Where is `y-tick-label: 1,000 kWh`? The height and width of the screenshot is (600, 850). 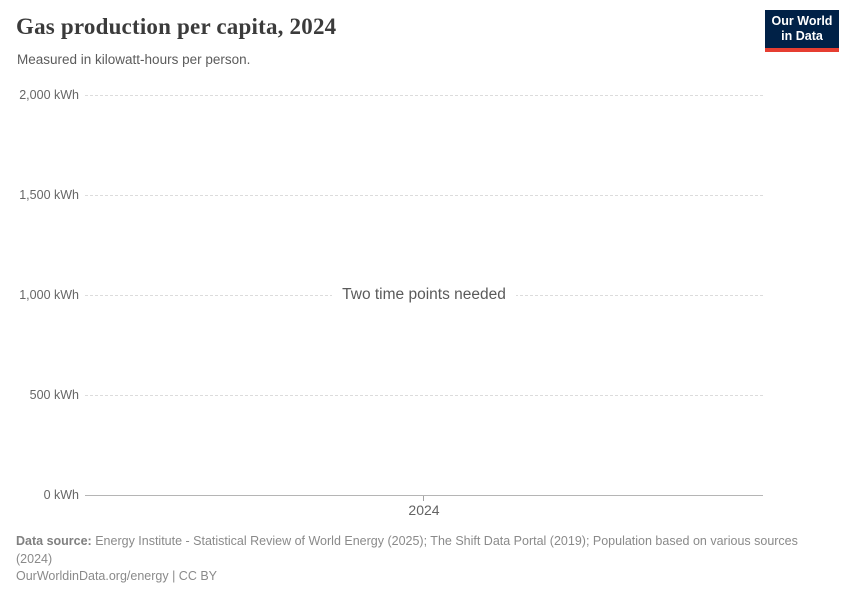 y-tick-label: 1,000 kWh is located at coordinates (49, 295).